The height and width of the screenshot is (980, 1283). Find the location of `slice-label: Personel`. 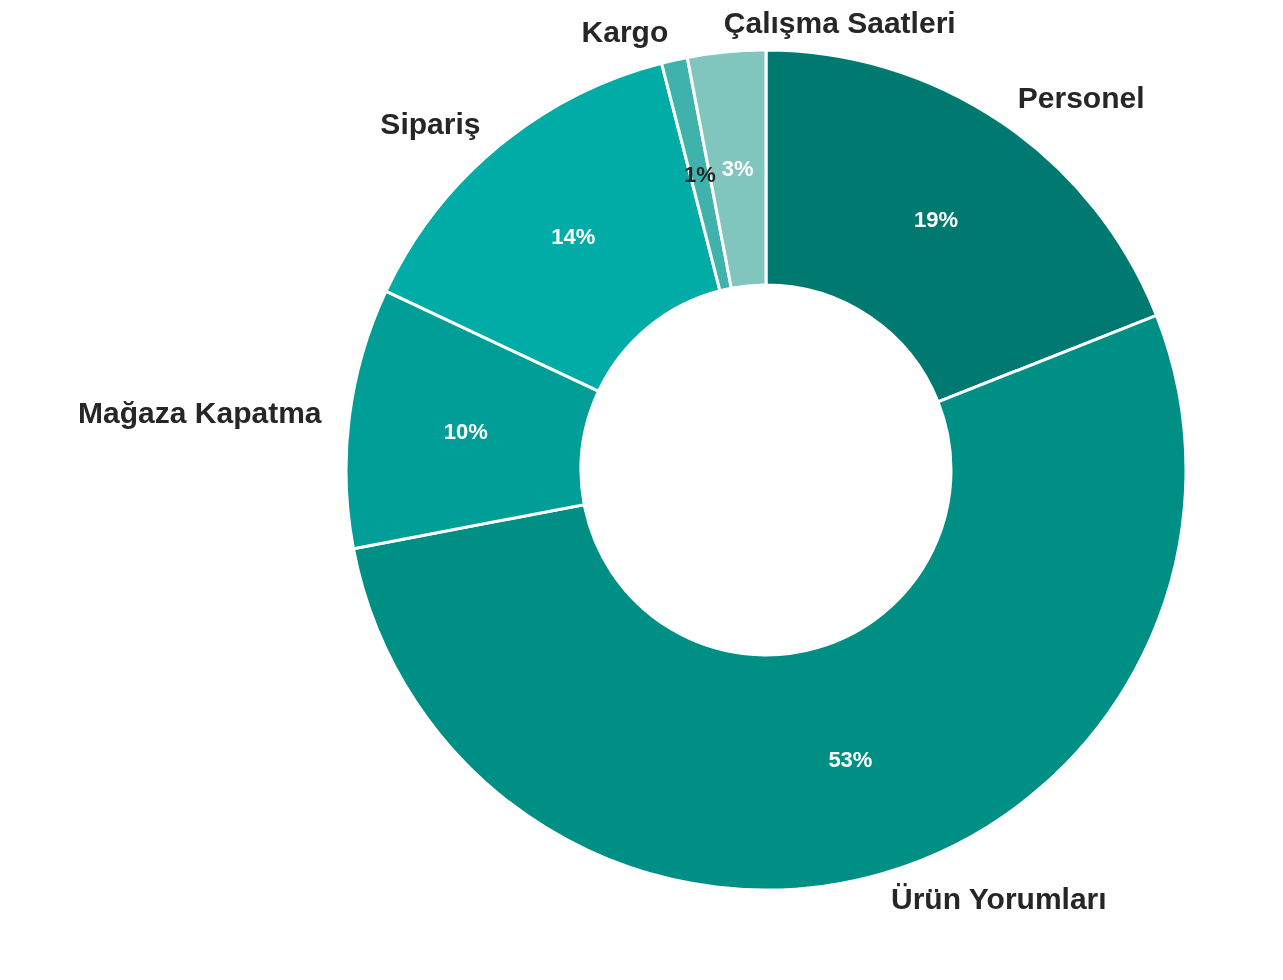

slice-label: Personel is located at coordinates (1081, 98).